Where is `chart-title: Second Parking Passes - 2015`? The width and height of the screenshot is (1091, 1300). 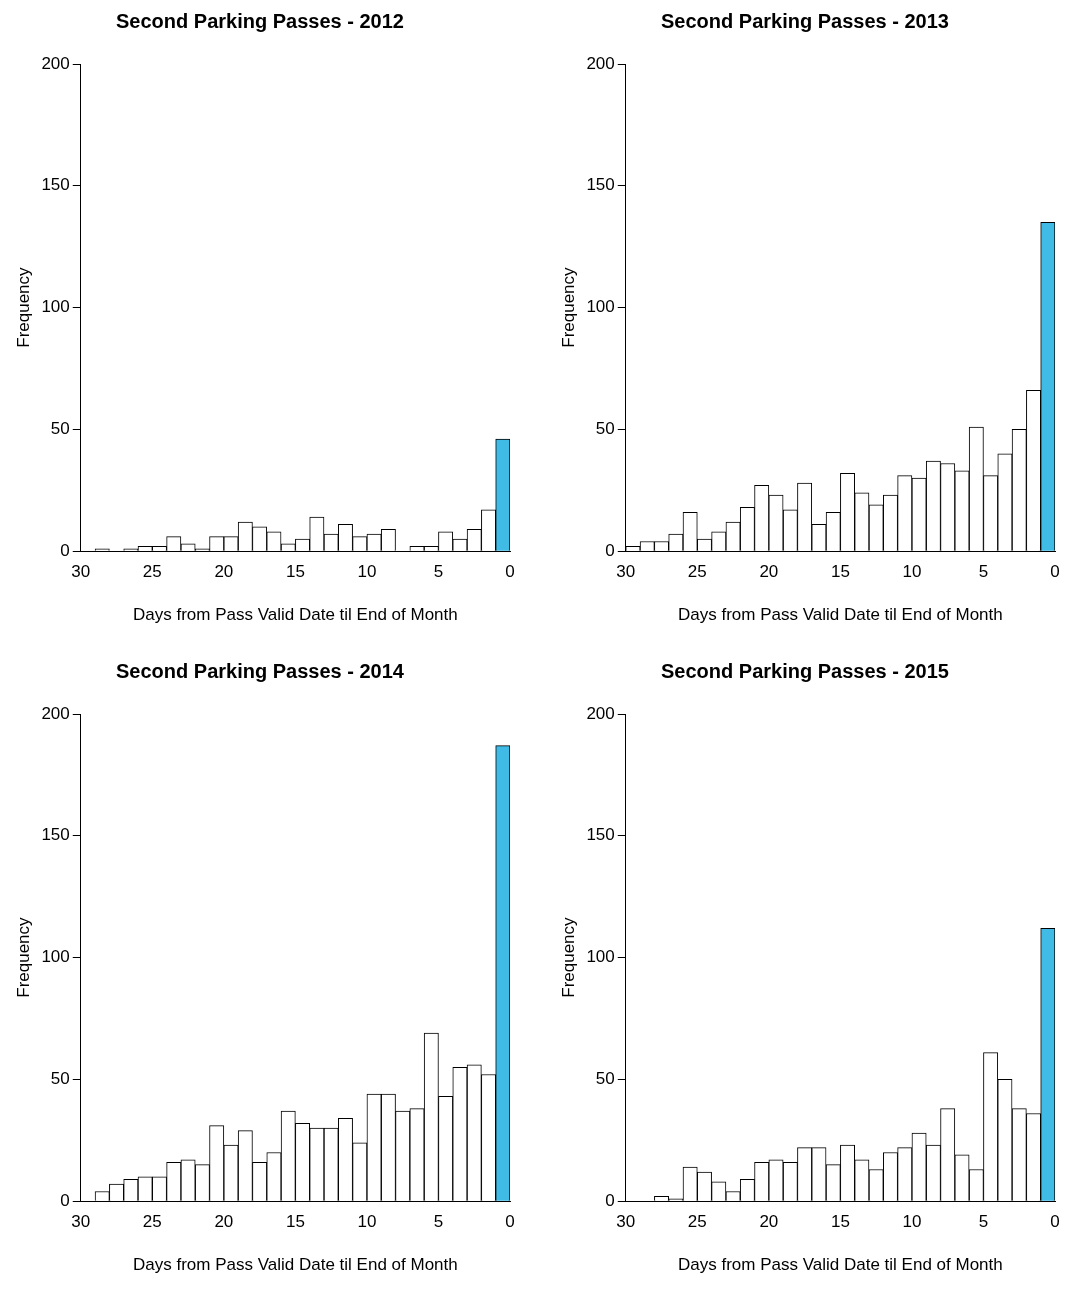
chart-title: Second Parking Passes - 2015 is located at coordinates (805, 670).